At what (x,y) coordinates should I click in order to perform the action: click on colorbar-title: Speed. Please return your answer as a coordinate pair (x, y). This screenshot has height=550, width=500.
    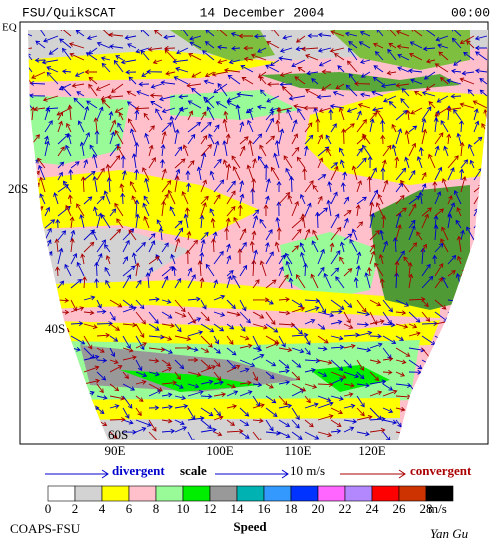
    Looking at the image, I should click on (250, 526).